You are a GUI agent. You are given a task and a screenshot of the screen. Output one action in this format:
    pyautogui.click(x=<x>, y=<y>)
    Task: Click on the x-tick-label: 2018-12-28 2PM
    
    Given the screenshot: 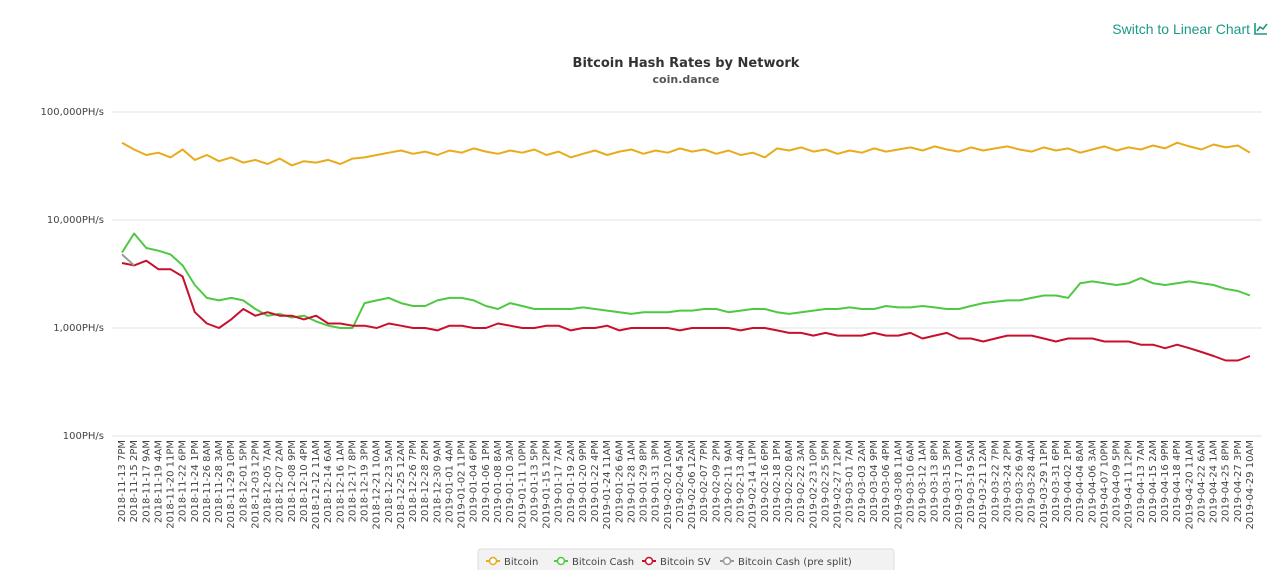 What is the action you would take?
    pyautogui.click(x=425, y=481)
    